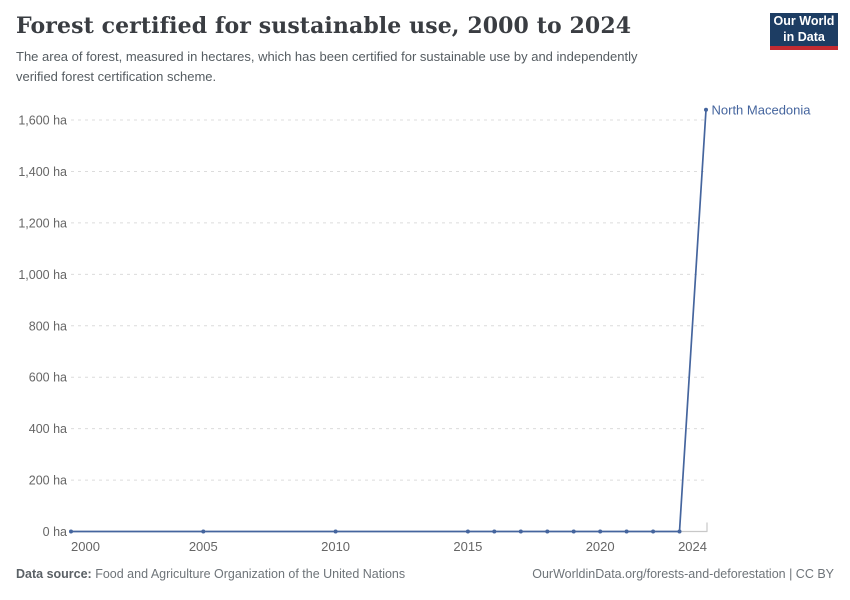  I want to click on owid-logo-line-1: Our World, so click(804, 21).